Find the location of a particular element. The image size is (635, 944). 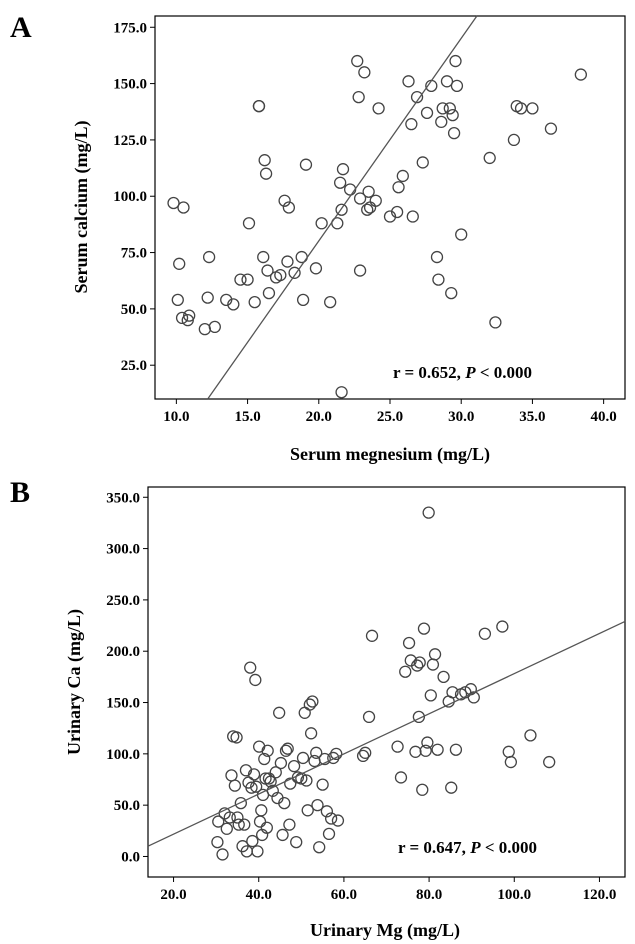

panel-a-x-axis-title: Serum megnesium (mg/L) is located at coordinates (390, 454).